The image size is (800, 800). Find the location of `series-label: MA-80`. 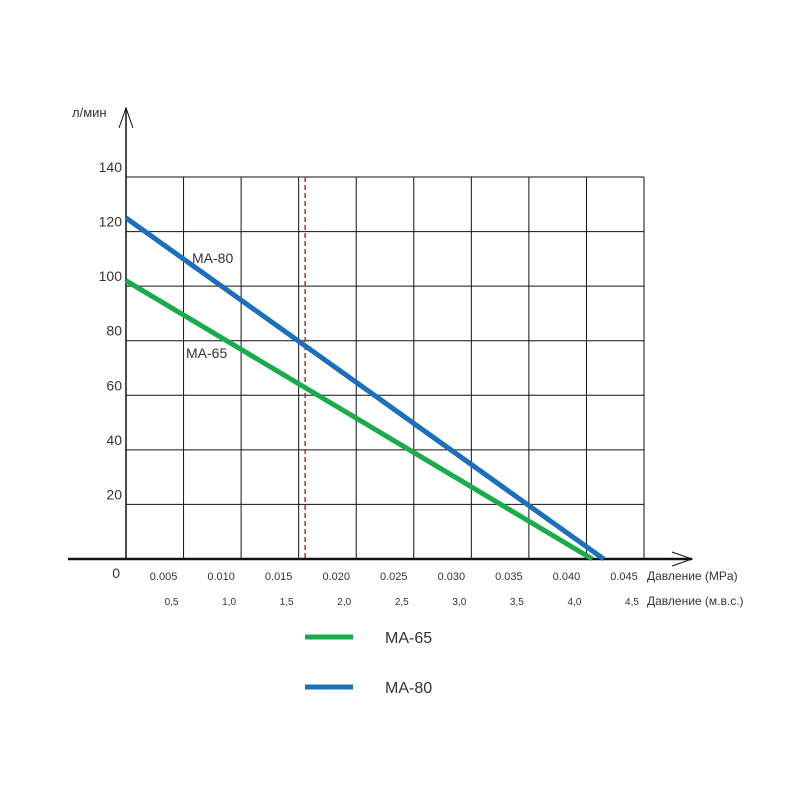

series-label: MA-80 is located at coordinates (212, 258).